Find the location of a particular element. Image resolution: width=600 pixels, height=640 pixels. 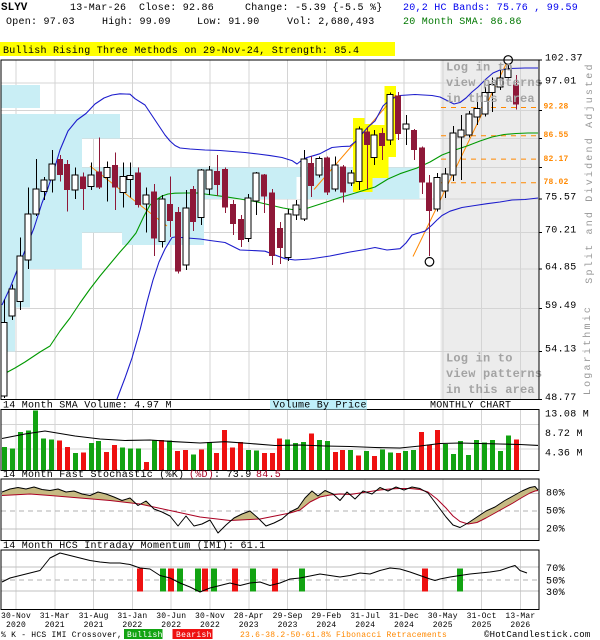

svg-text: 20% is located at coordinates (555, 530).